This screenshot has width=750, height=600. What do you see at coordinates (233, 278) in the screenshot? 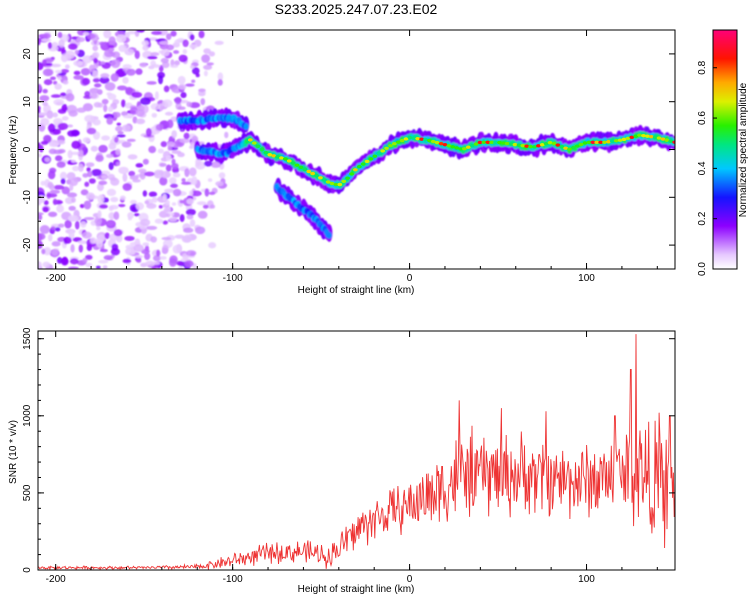
I see `x-tick-label: -100` at bounding box center [233, 278].